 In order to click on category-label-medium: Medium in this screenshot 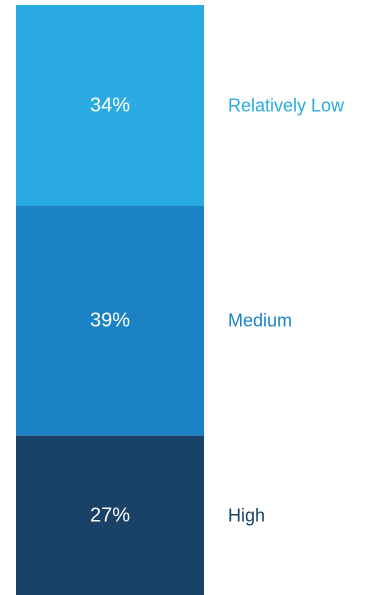, I will do `click(260, 321)`.